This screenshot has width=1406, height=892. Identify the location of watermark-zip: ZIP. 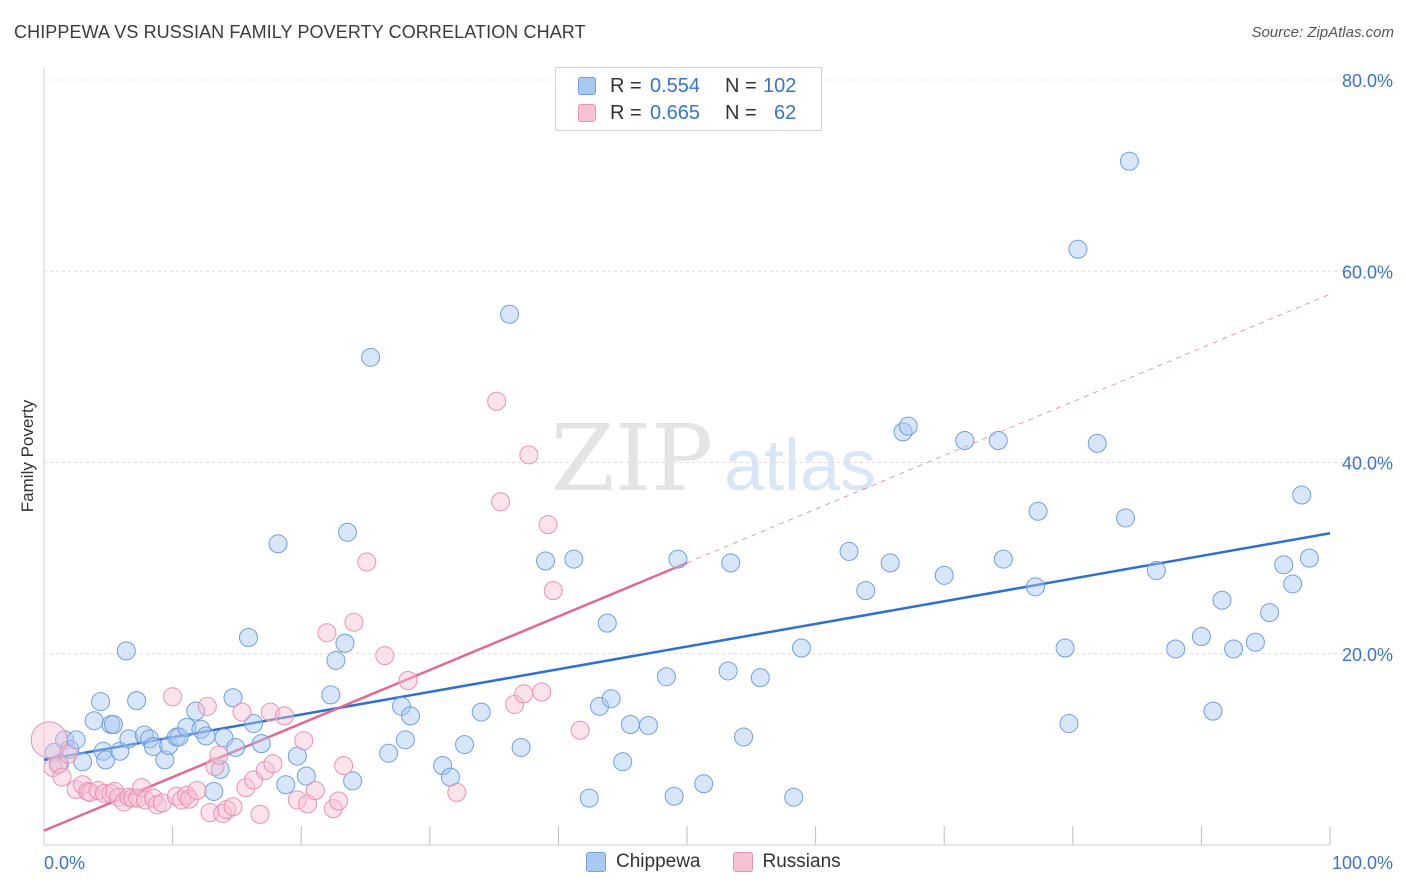
(632, 458).